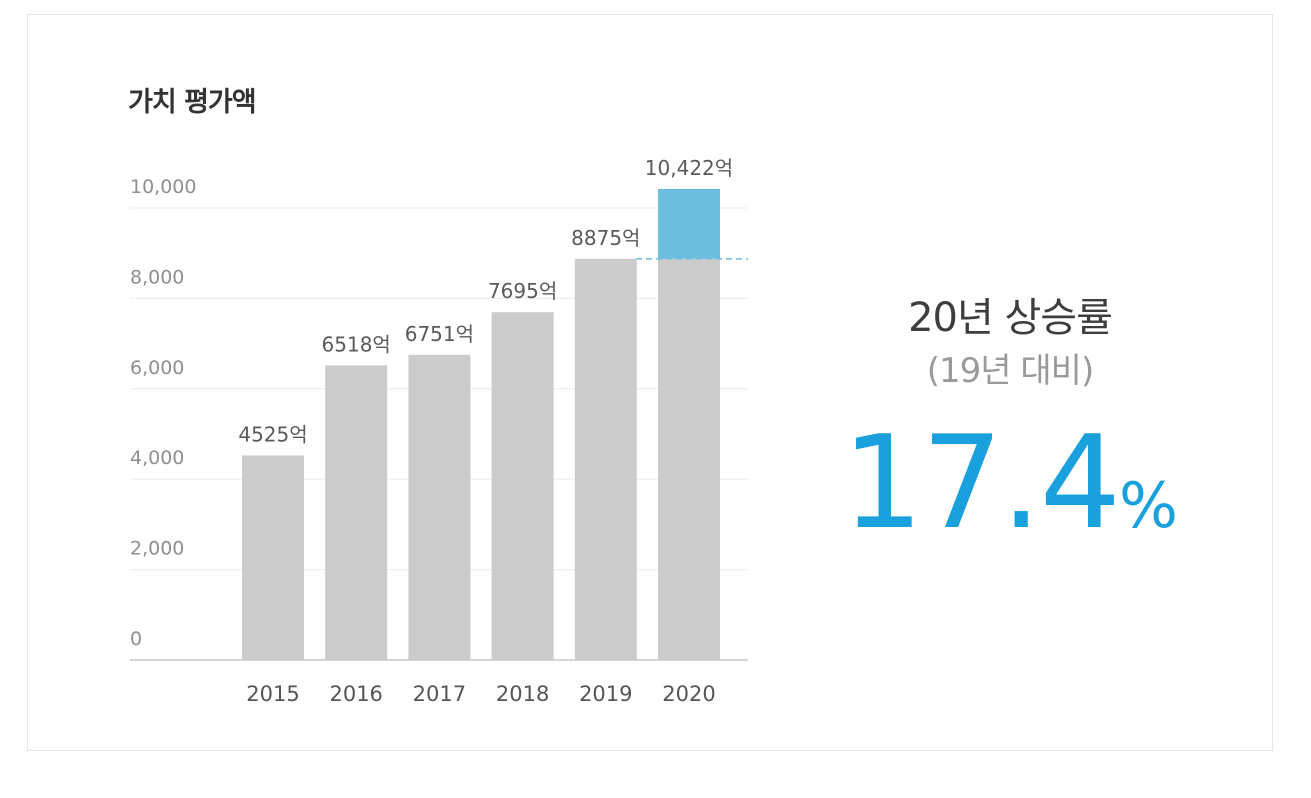 This screenshot has width=1311, height=798. I want to click on growth-headline: 20년 상승률, so click(1010, 318).